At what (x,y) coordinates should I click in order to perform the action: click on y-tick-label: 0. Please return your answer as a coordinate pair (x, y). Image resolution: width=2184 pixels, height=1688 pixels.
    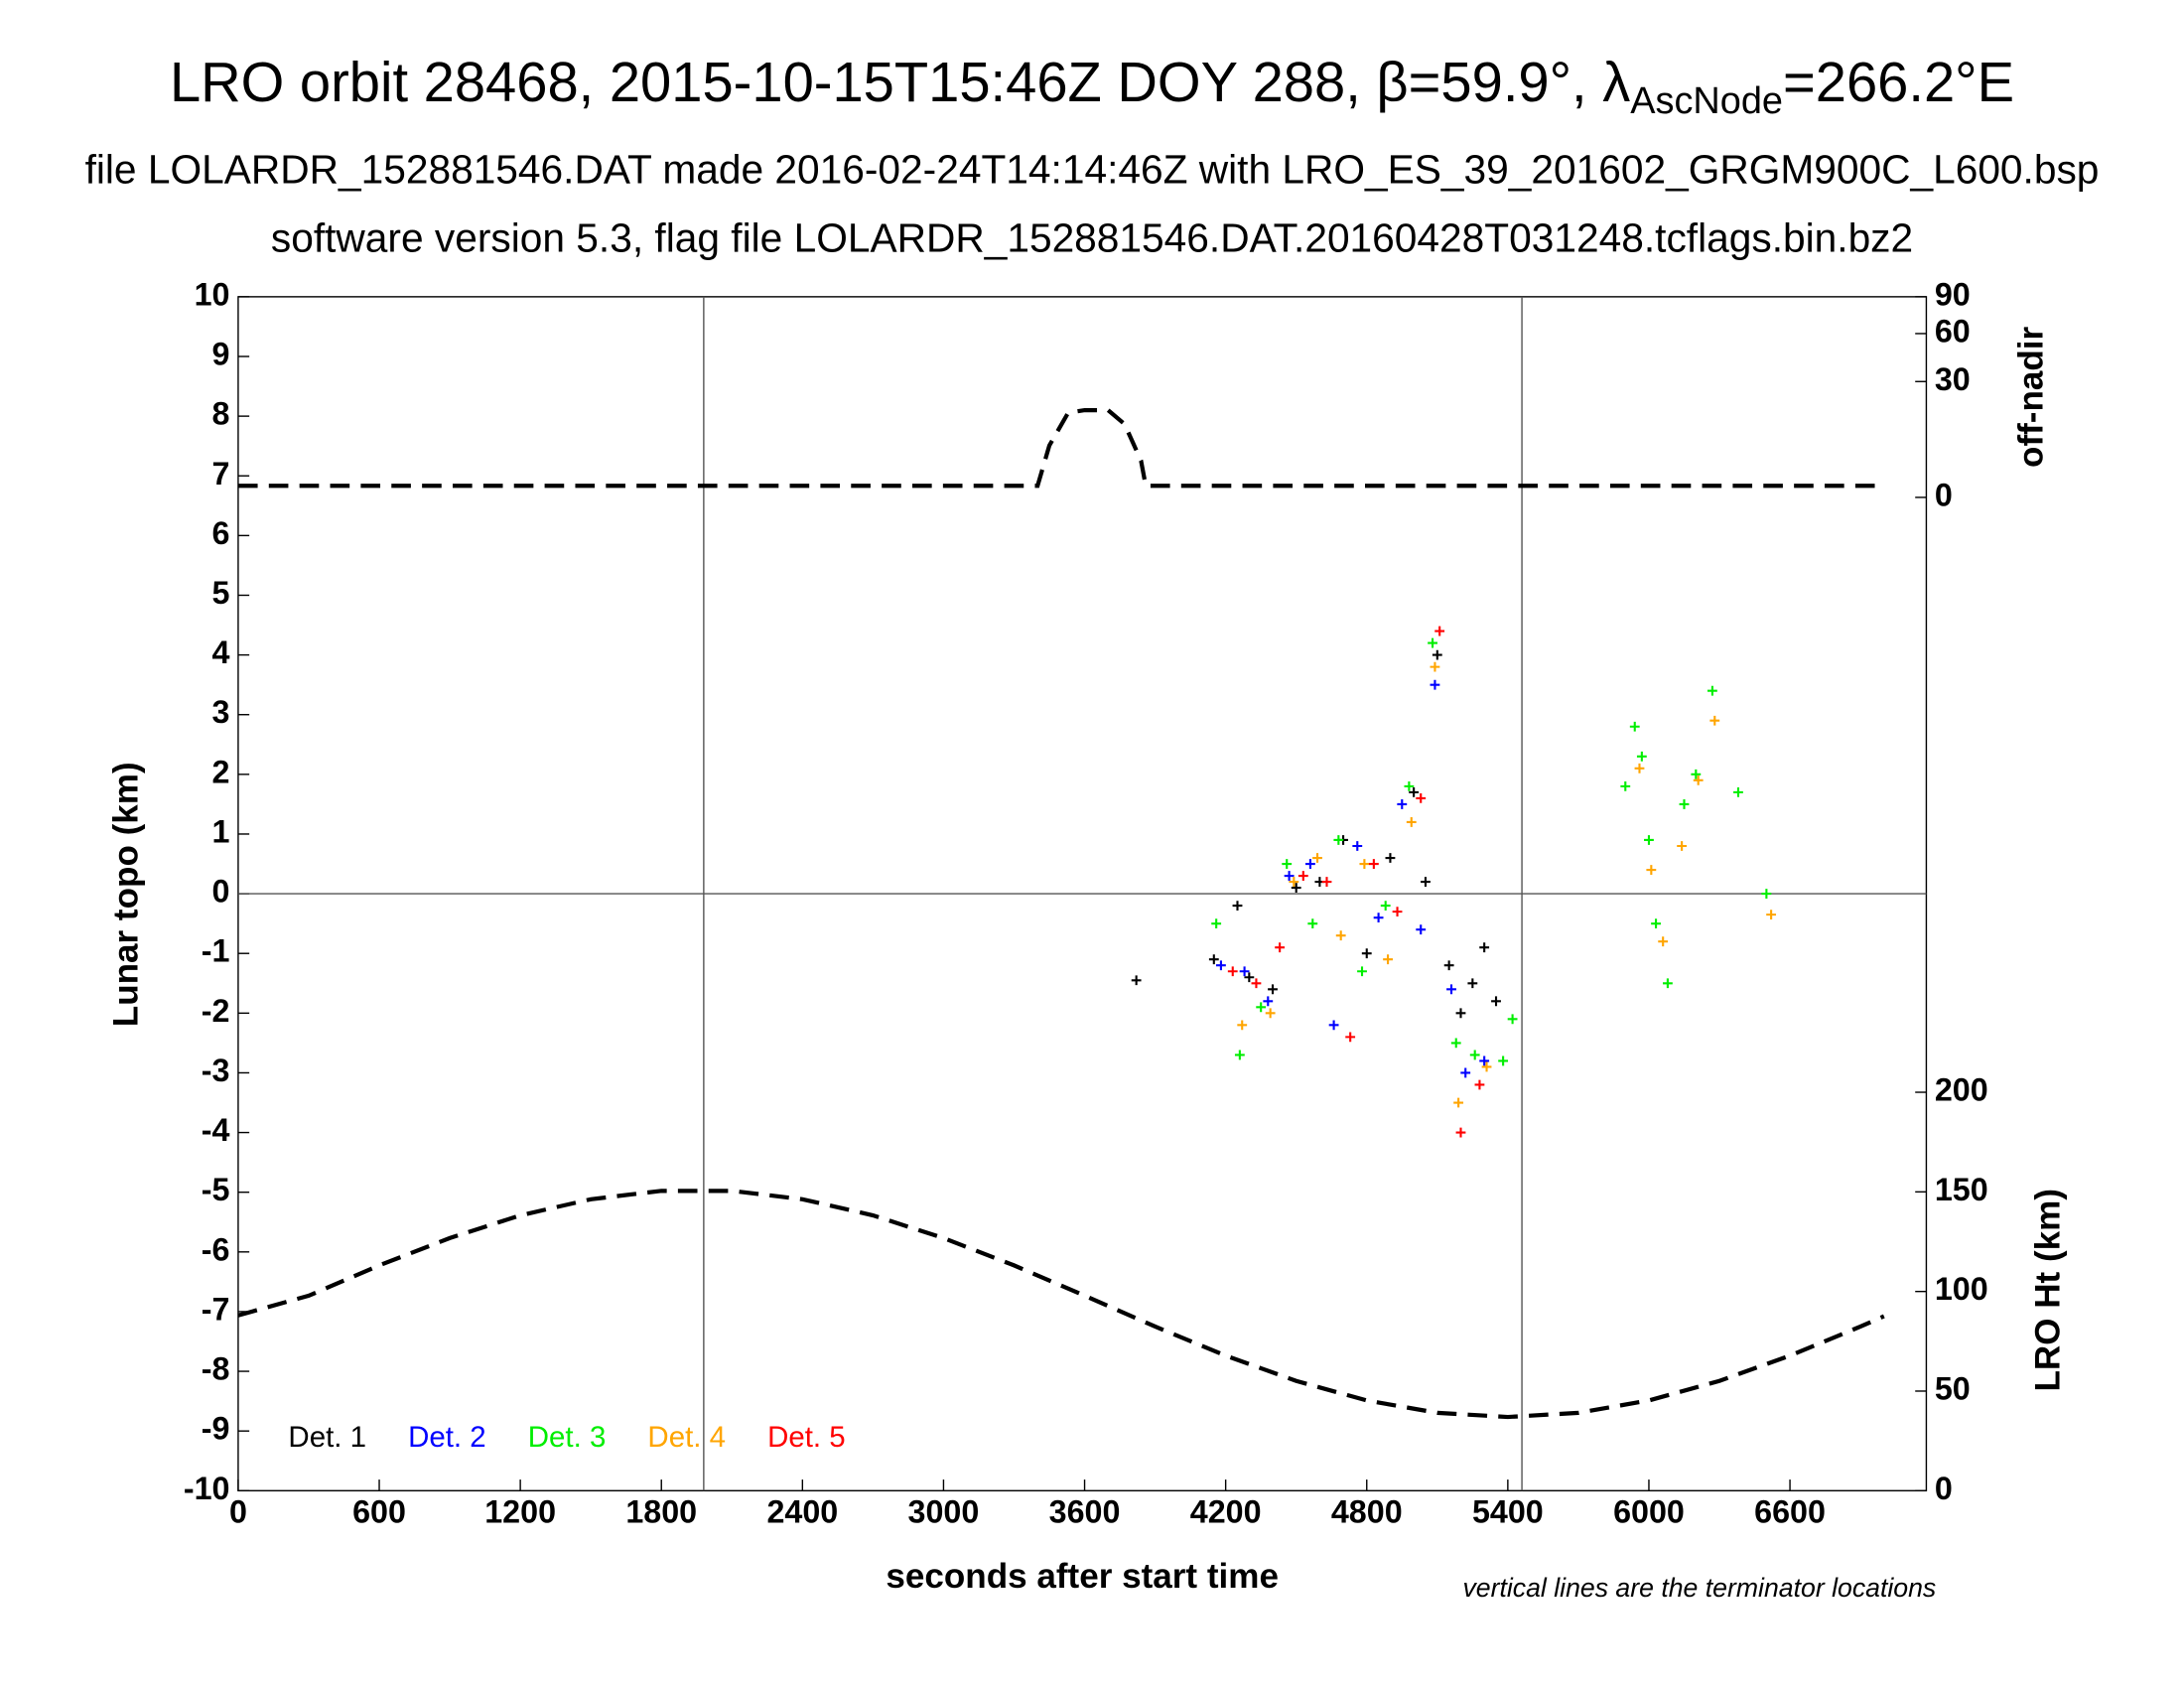
    Looking at the image, I should click on (221, 892).